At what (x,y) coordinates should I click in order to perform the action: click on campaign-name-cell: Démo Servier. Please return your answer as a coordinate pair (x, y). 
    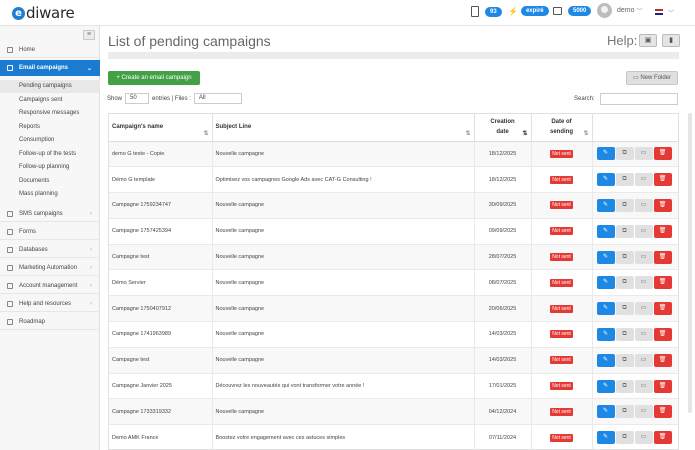
    Looking at the image, I should click on (161, 283).